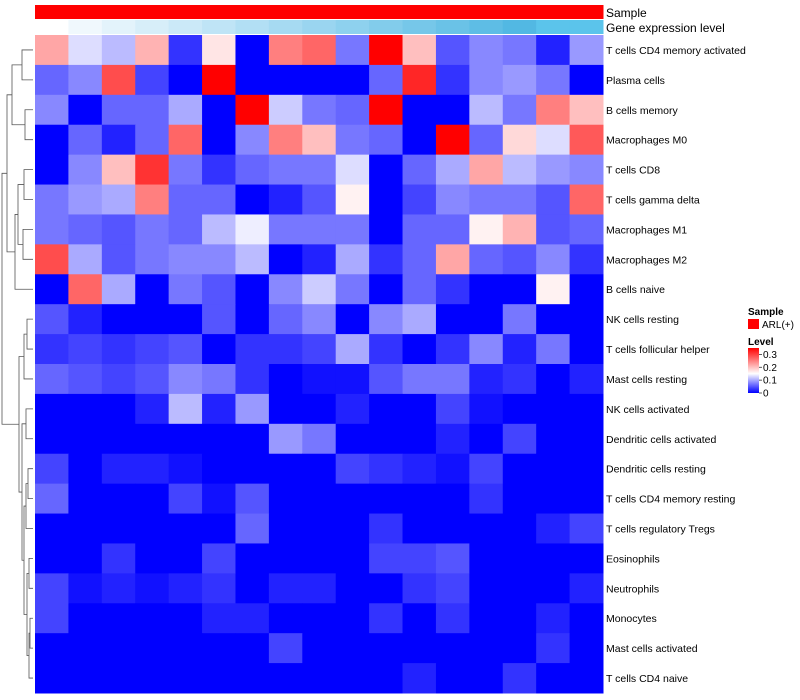  I want to click on row-label: T cells regulatory Tregs, so click(660, 530).